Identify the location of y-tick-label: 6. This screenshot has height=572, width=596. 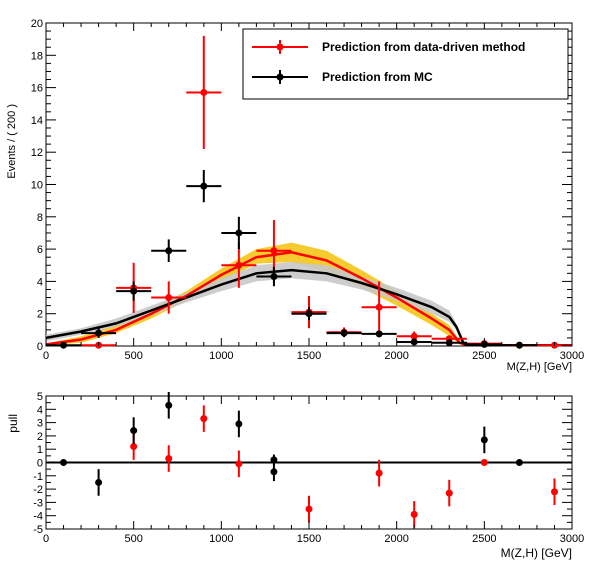
(40, 250).